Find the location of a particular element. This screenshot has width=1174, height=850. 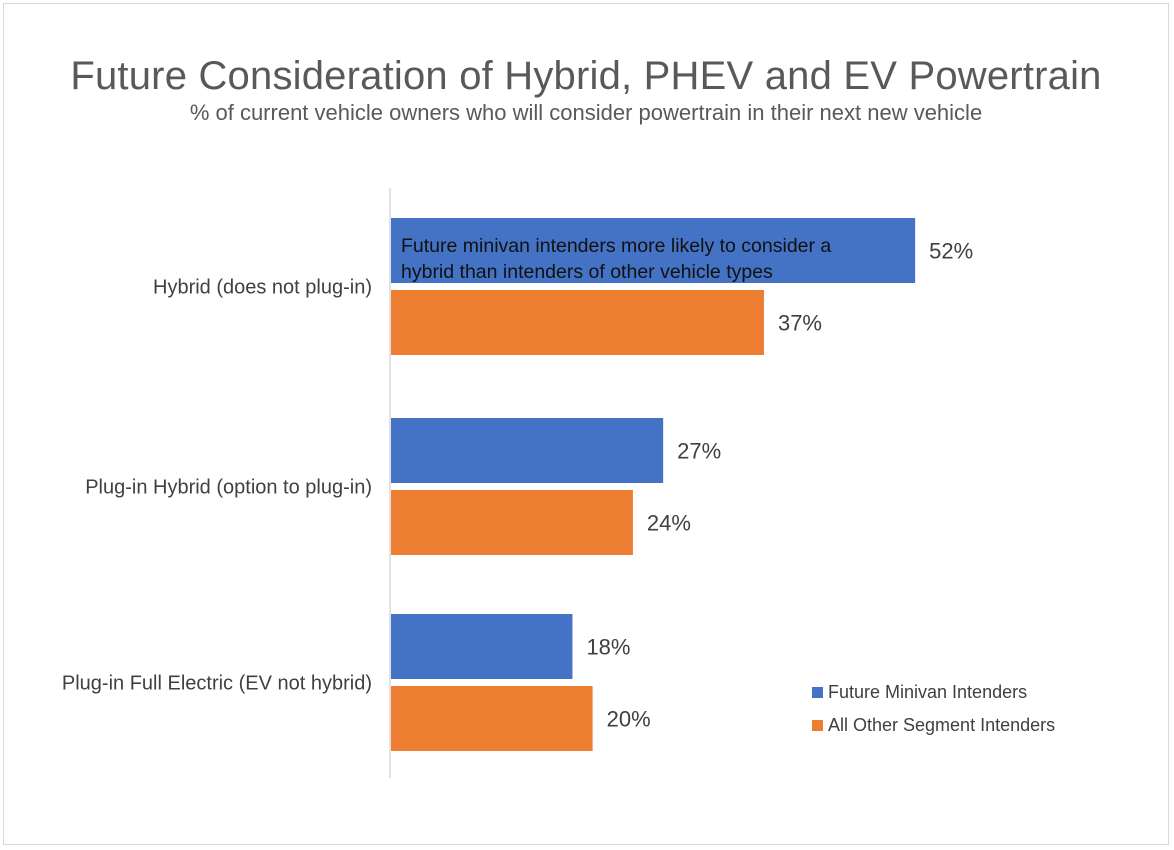

category-label-2: Plug-in Full Electric (EV not hybrid) is located at coordinates (217, 684).